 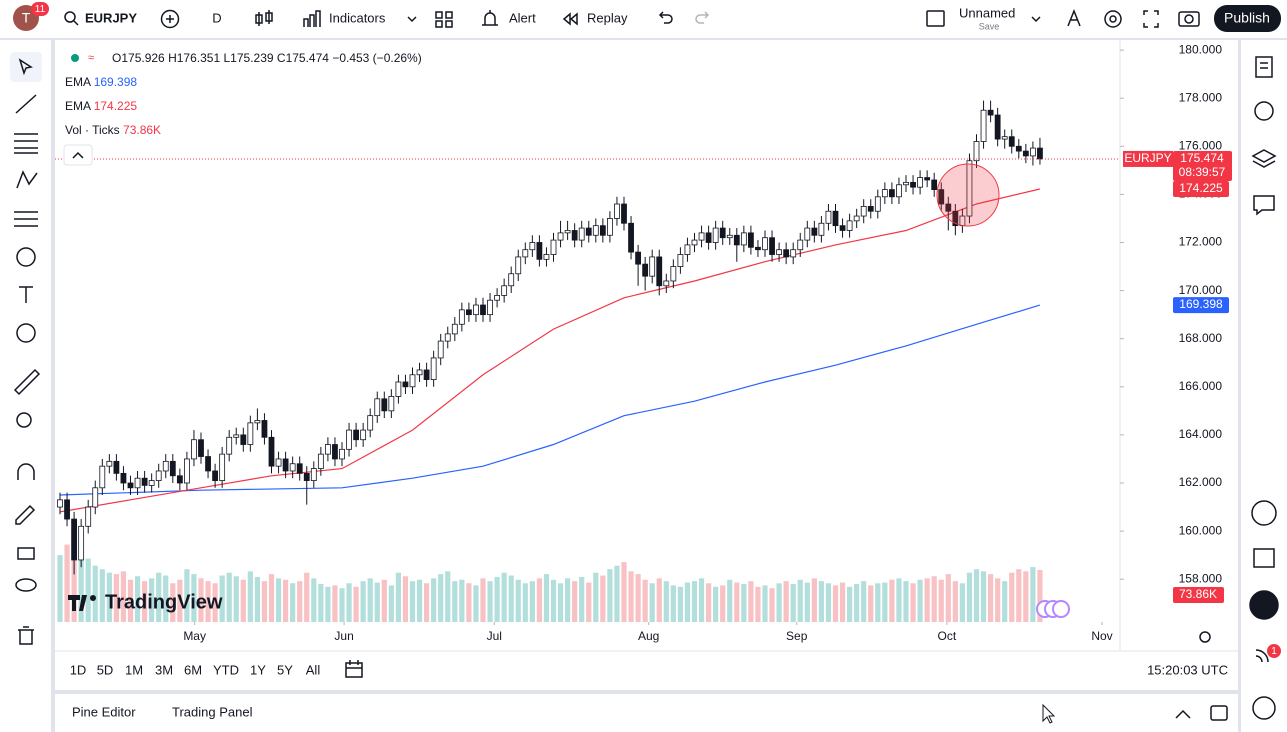 I want to click on y-tick-label: 162.000, so click(x=1201, y=482).